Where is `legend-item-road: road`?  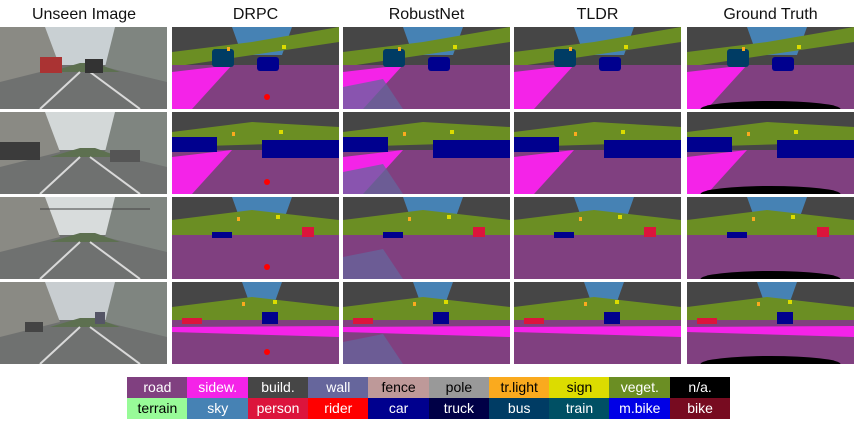
legend-item-road: road is located at coordinates (157, 387).